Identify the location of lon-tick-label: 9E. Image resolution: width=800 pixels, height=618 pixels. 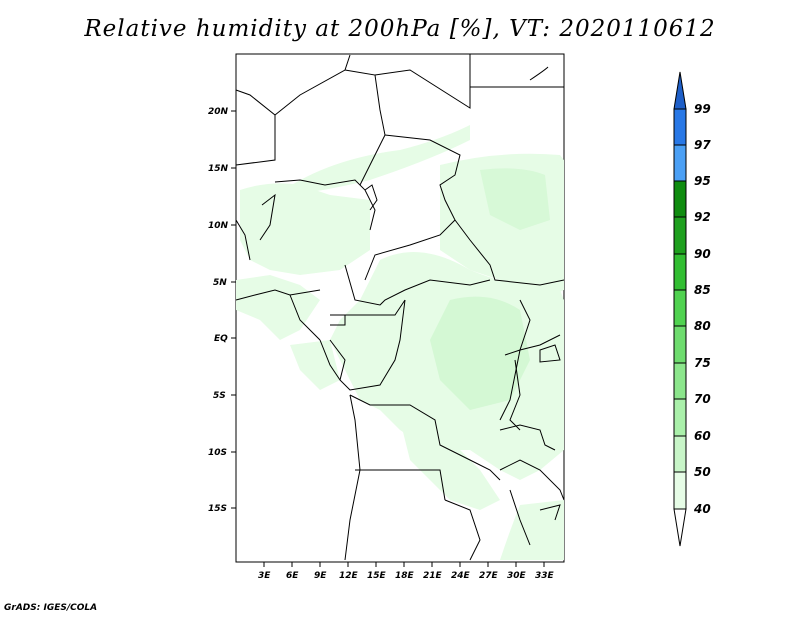
(320, 576).